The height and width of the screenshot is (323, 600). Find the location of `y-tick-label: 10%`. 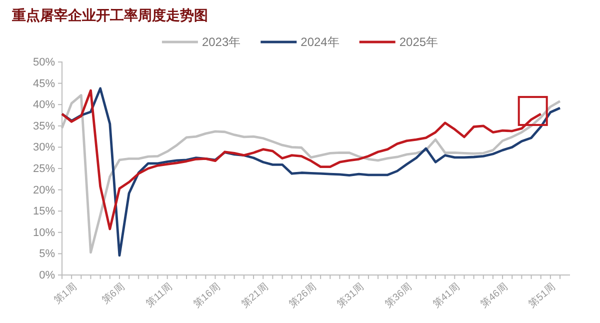

y-tick-label: 10% is located at coordinates (44, 232).